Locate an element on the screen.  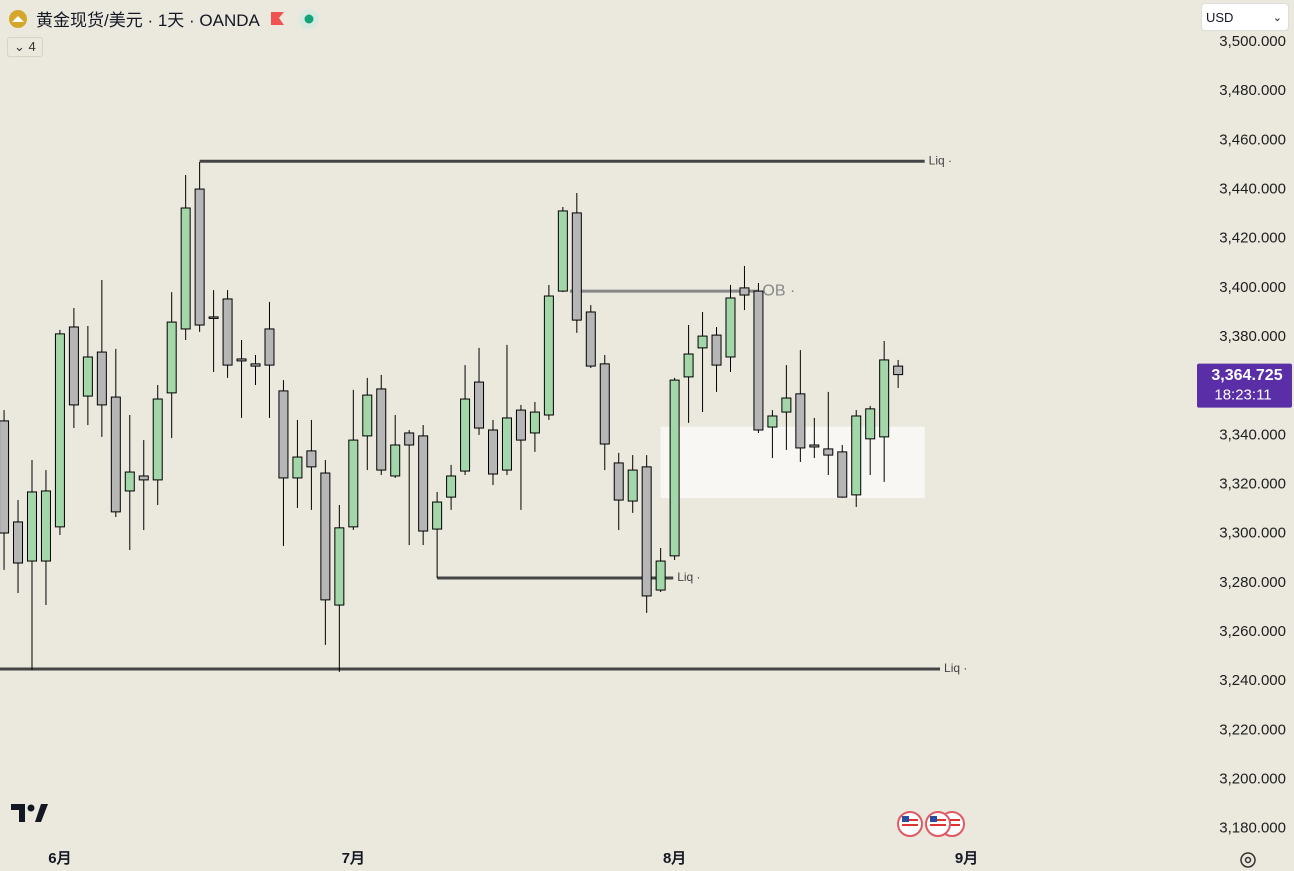
last-price: 3,364.725 is located at coordinates (1246, 375).